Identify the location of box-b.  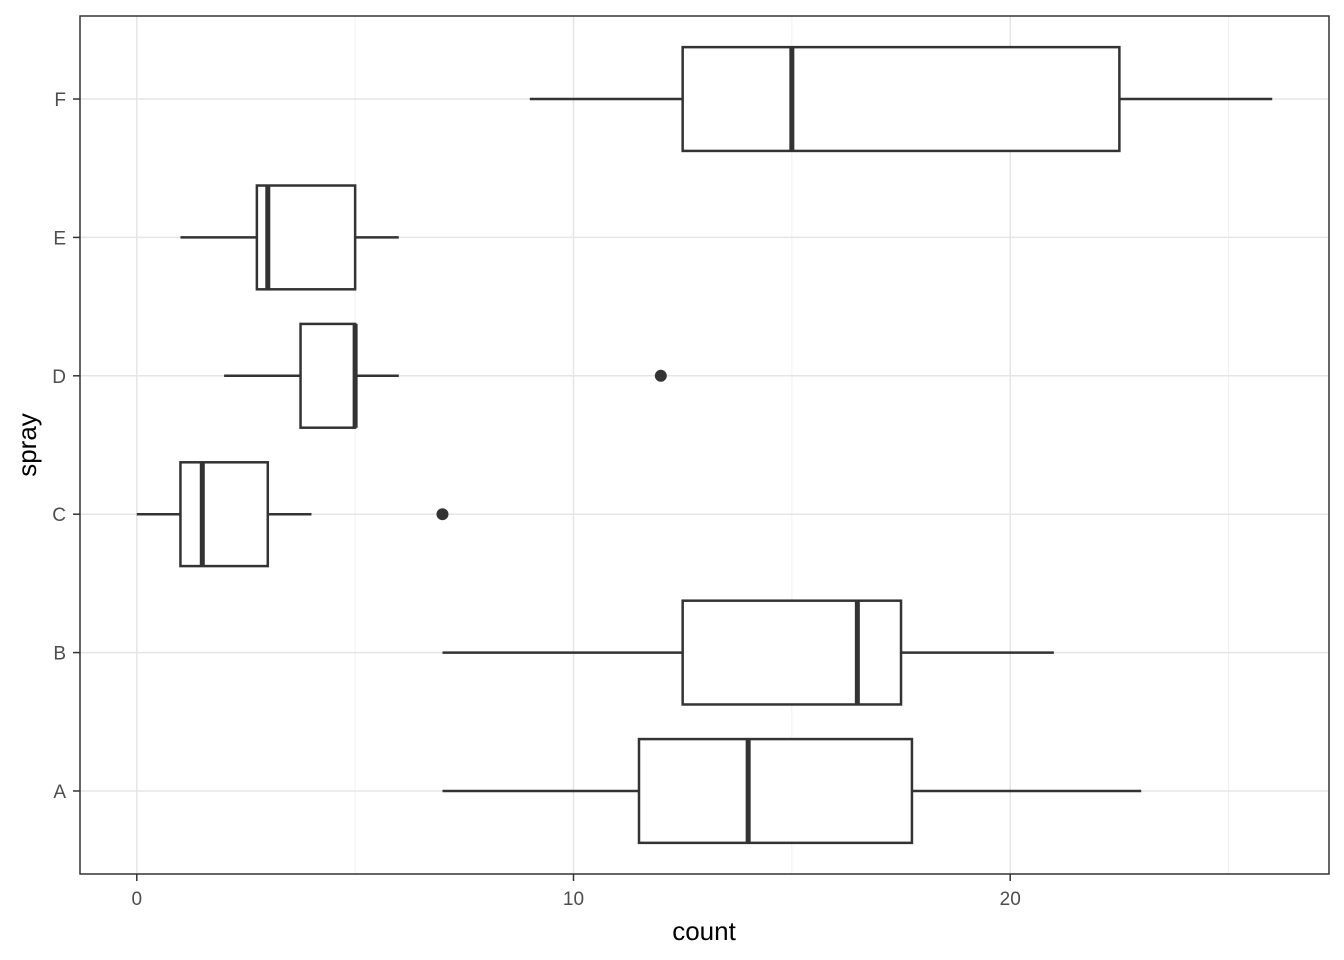
(748, 652).